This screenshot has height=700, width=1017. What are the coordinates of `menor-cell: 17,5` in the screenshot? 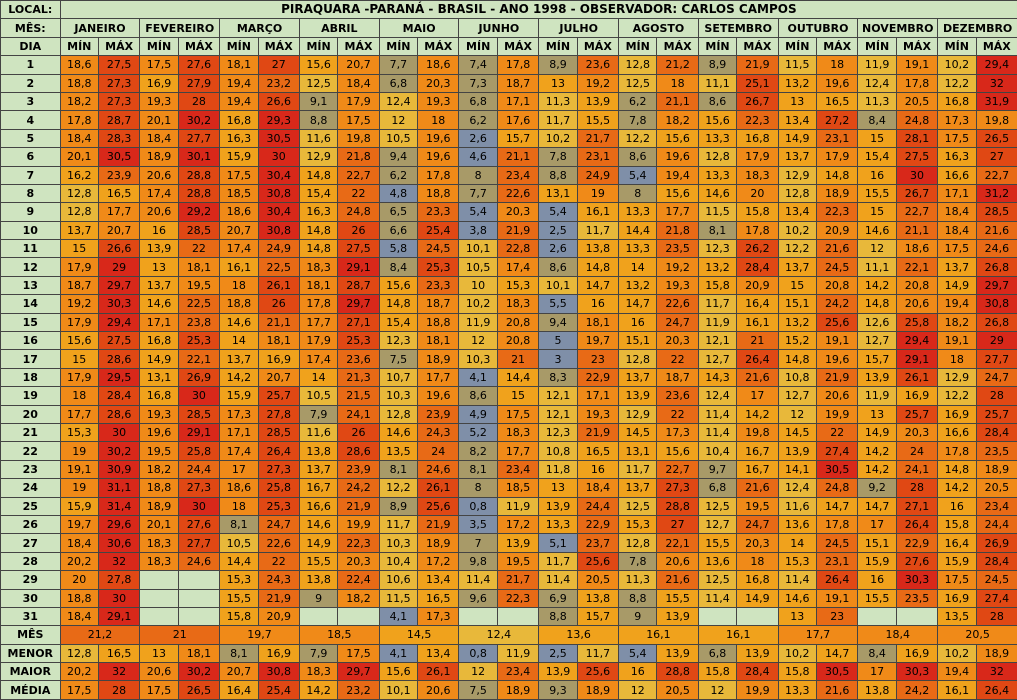 It's located at (358, 653).